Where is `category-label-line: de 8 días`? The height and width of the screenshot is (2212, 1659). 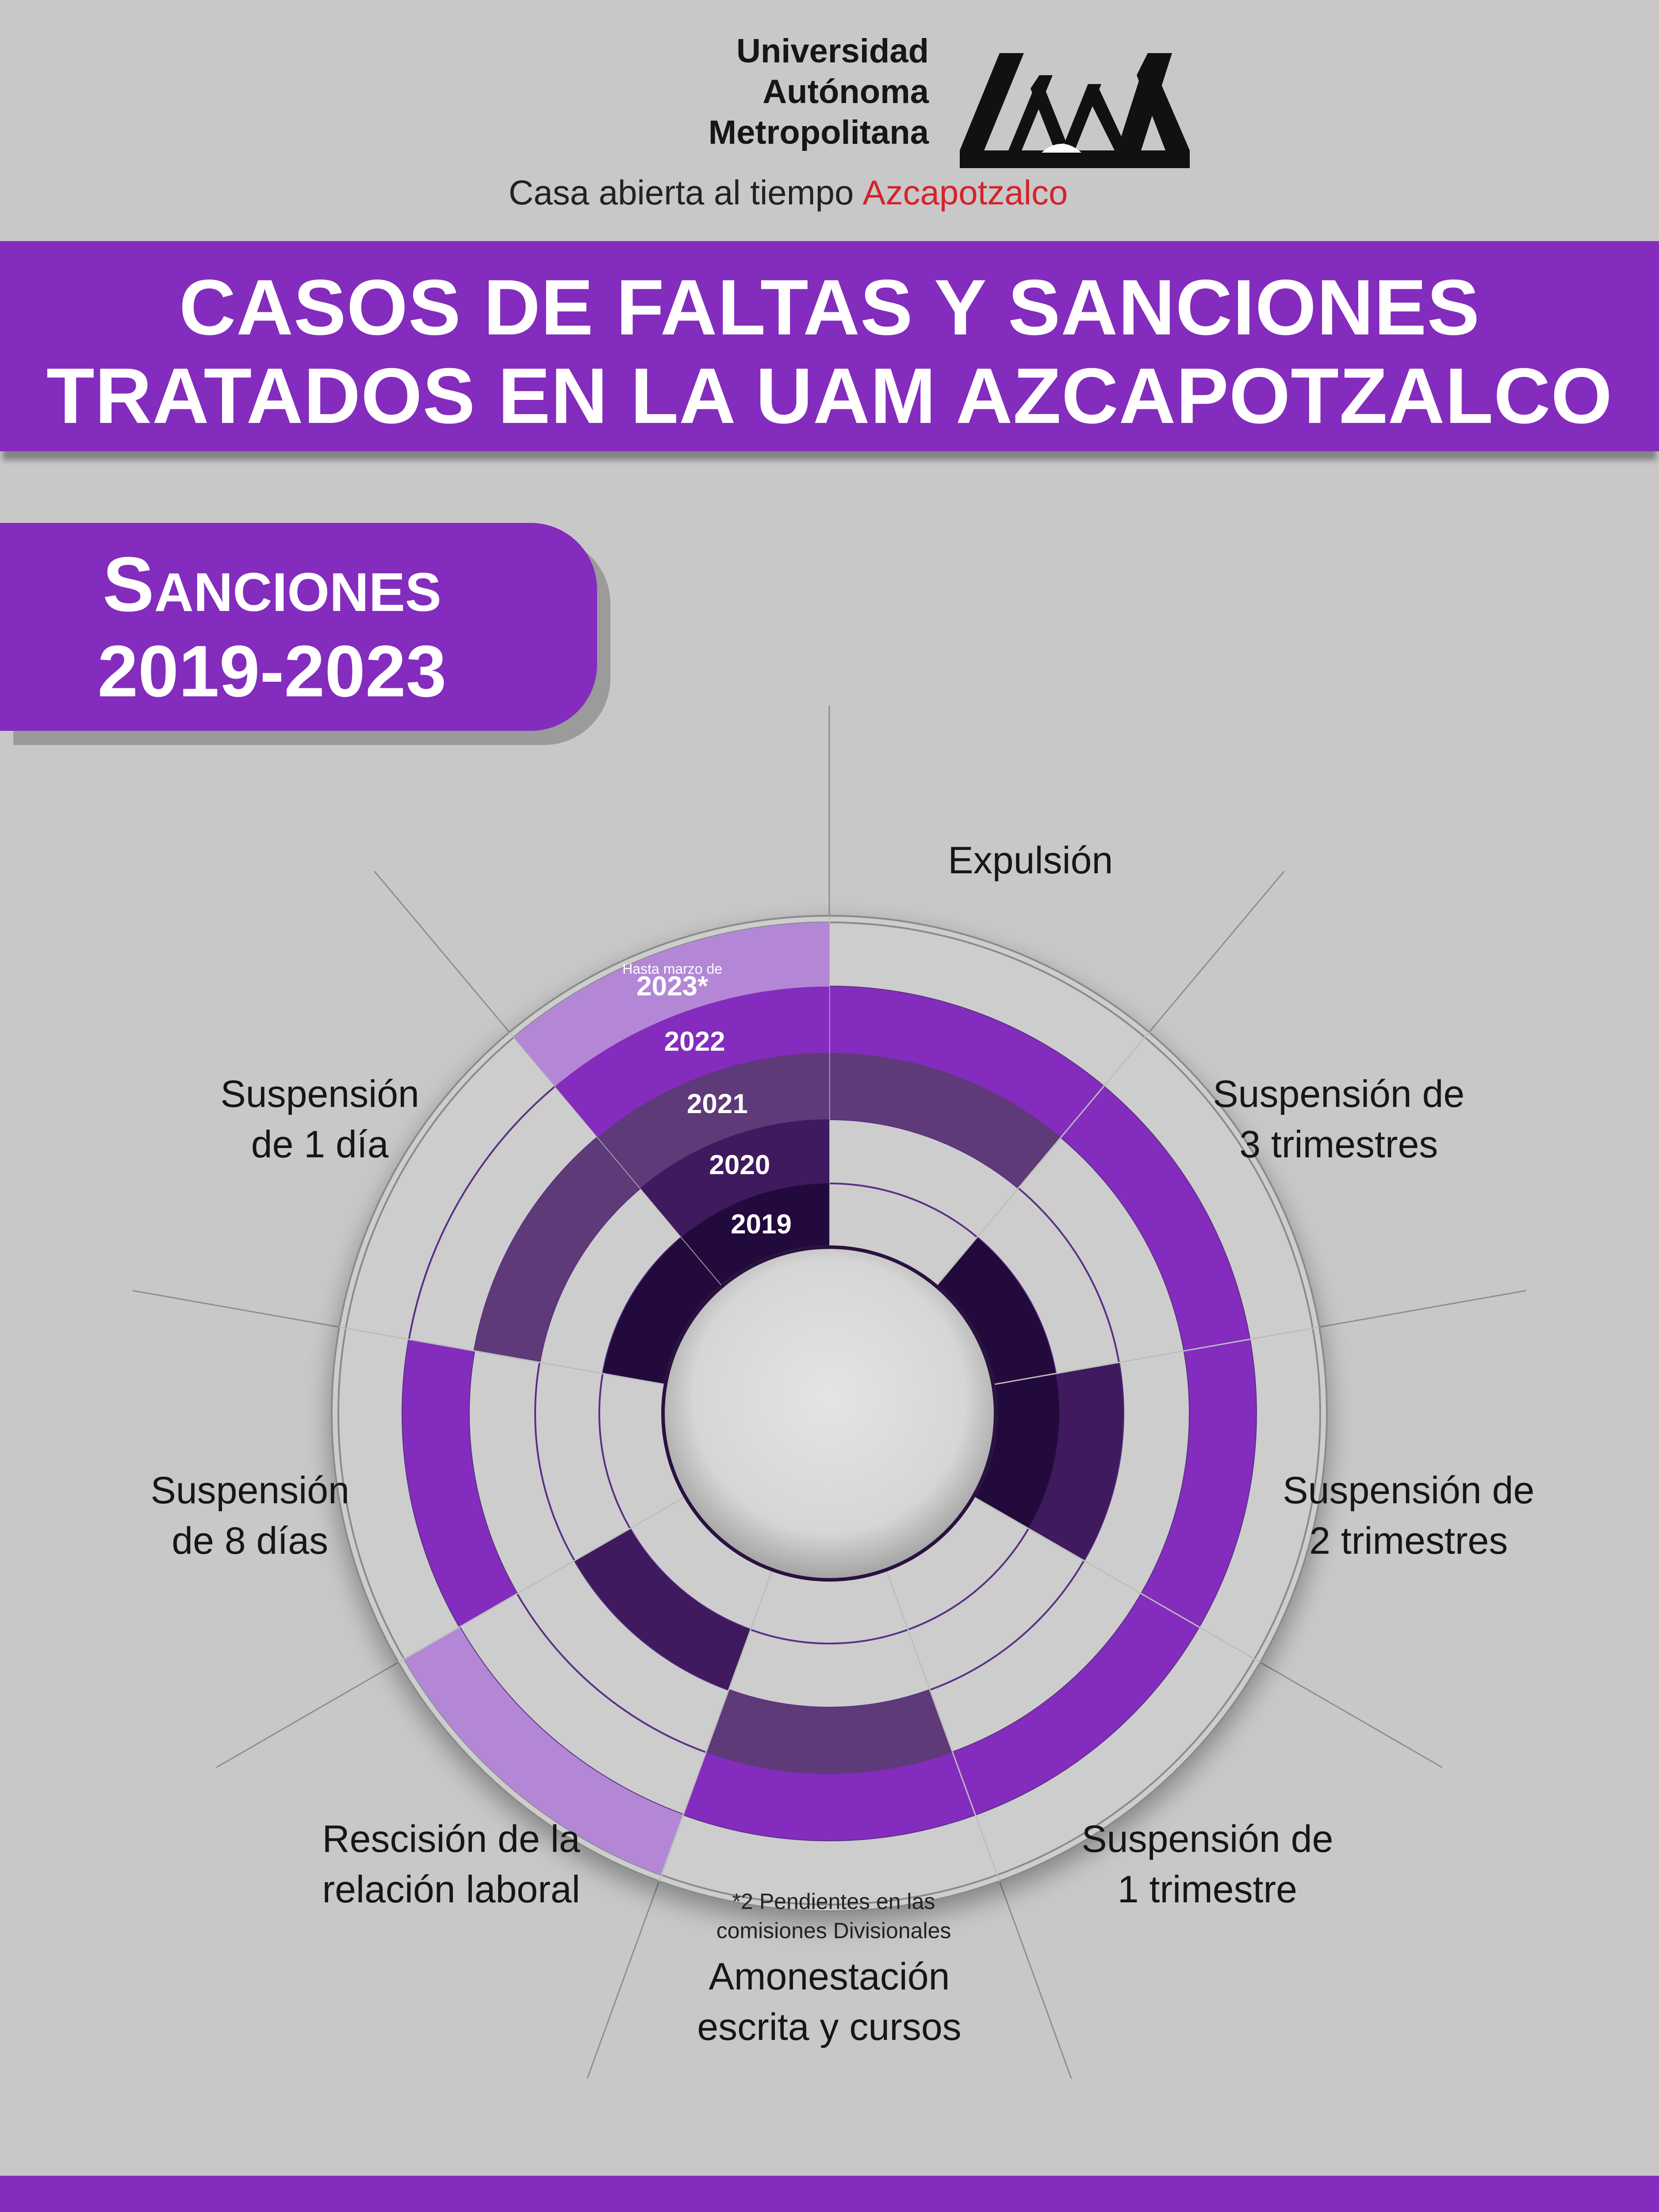
category-label-line: de 8 días is located at coordinates (250, 1541).